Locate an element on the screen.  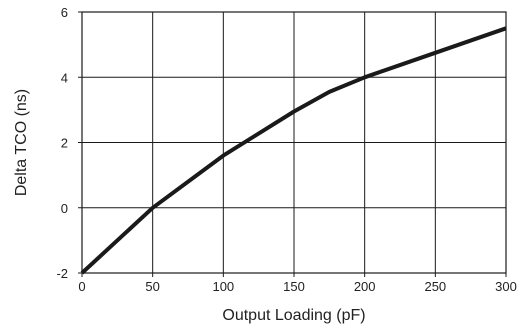
x-tick-label: 200 is located at coordinates (365, 286).